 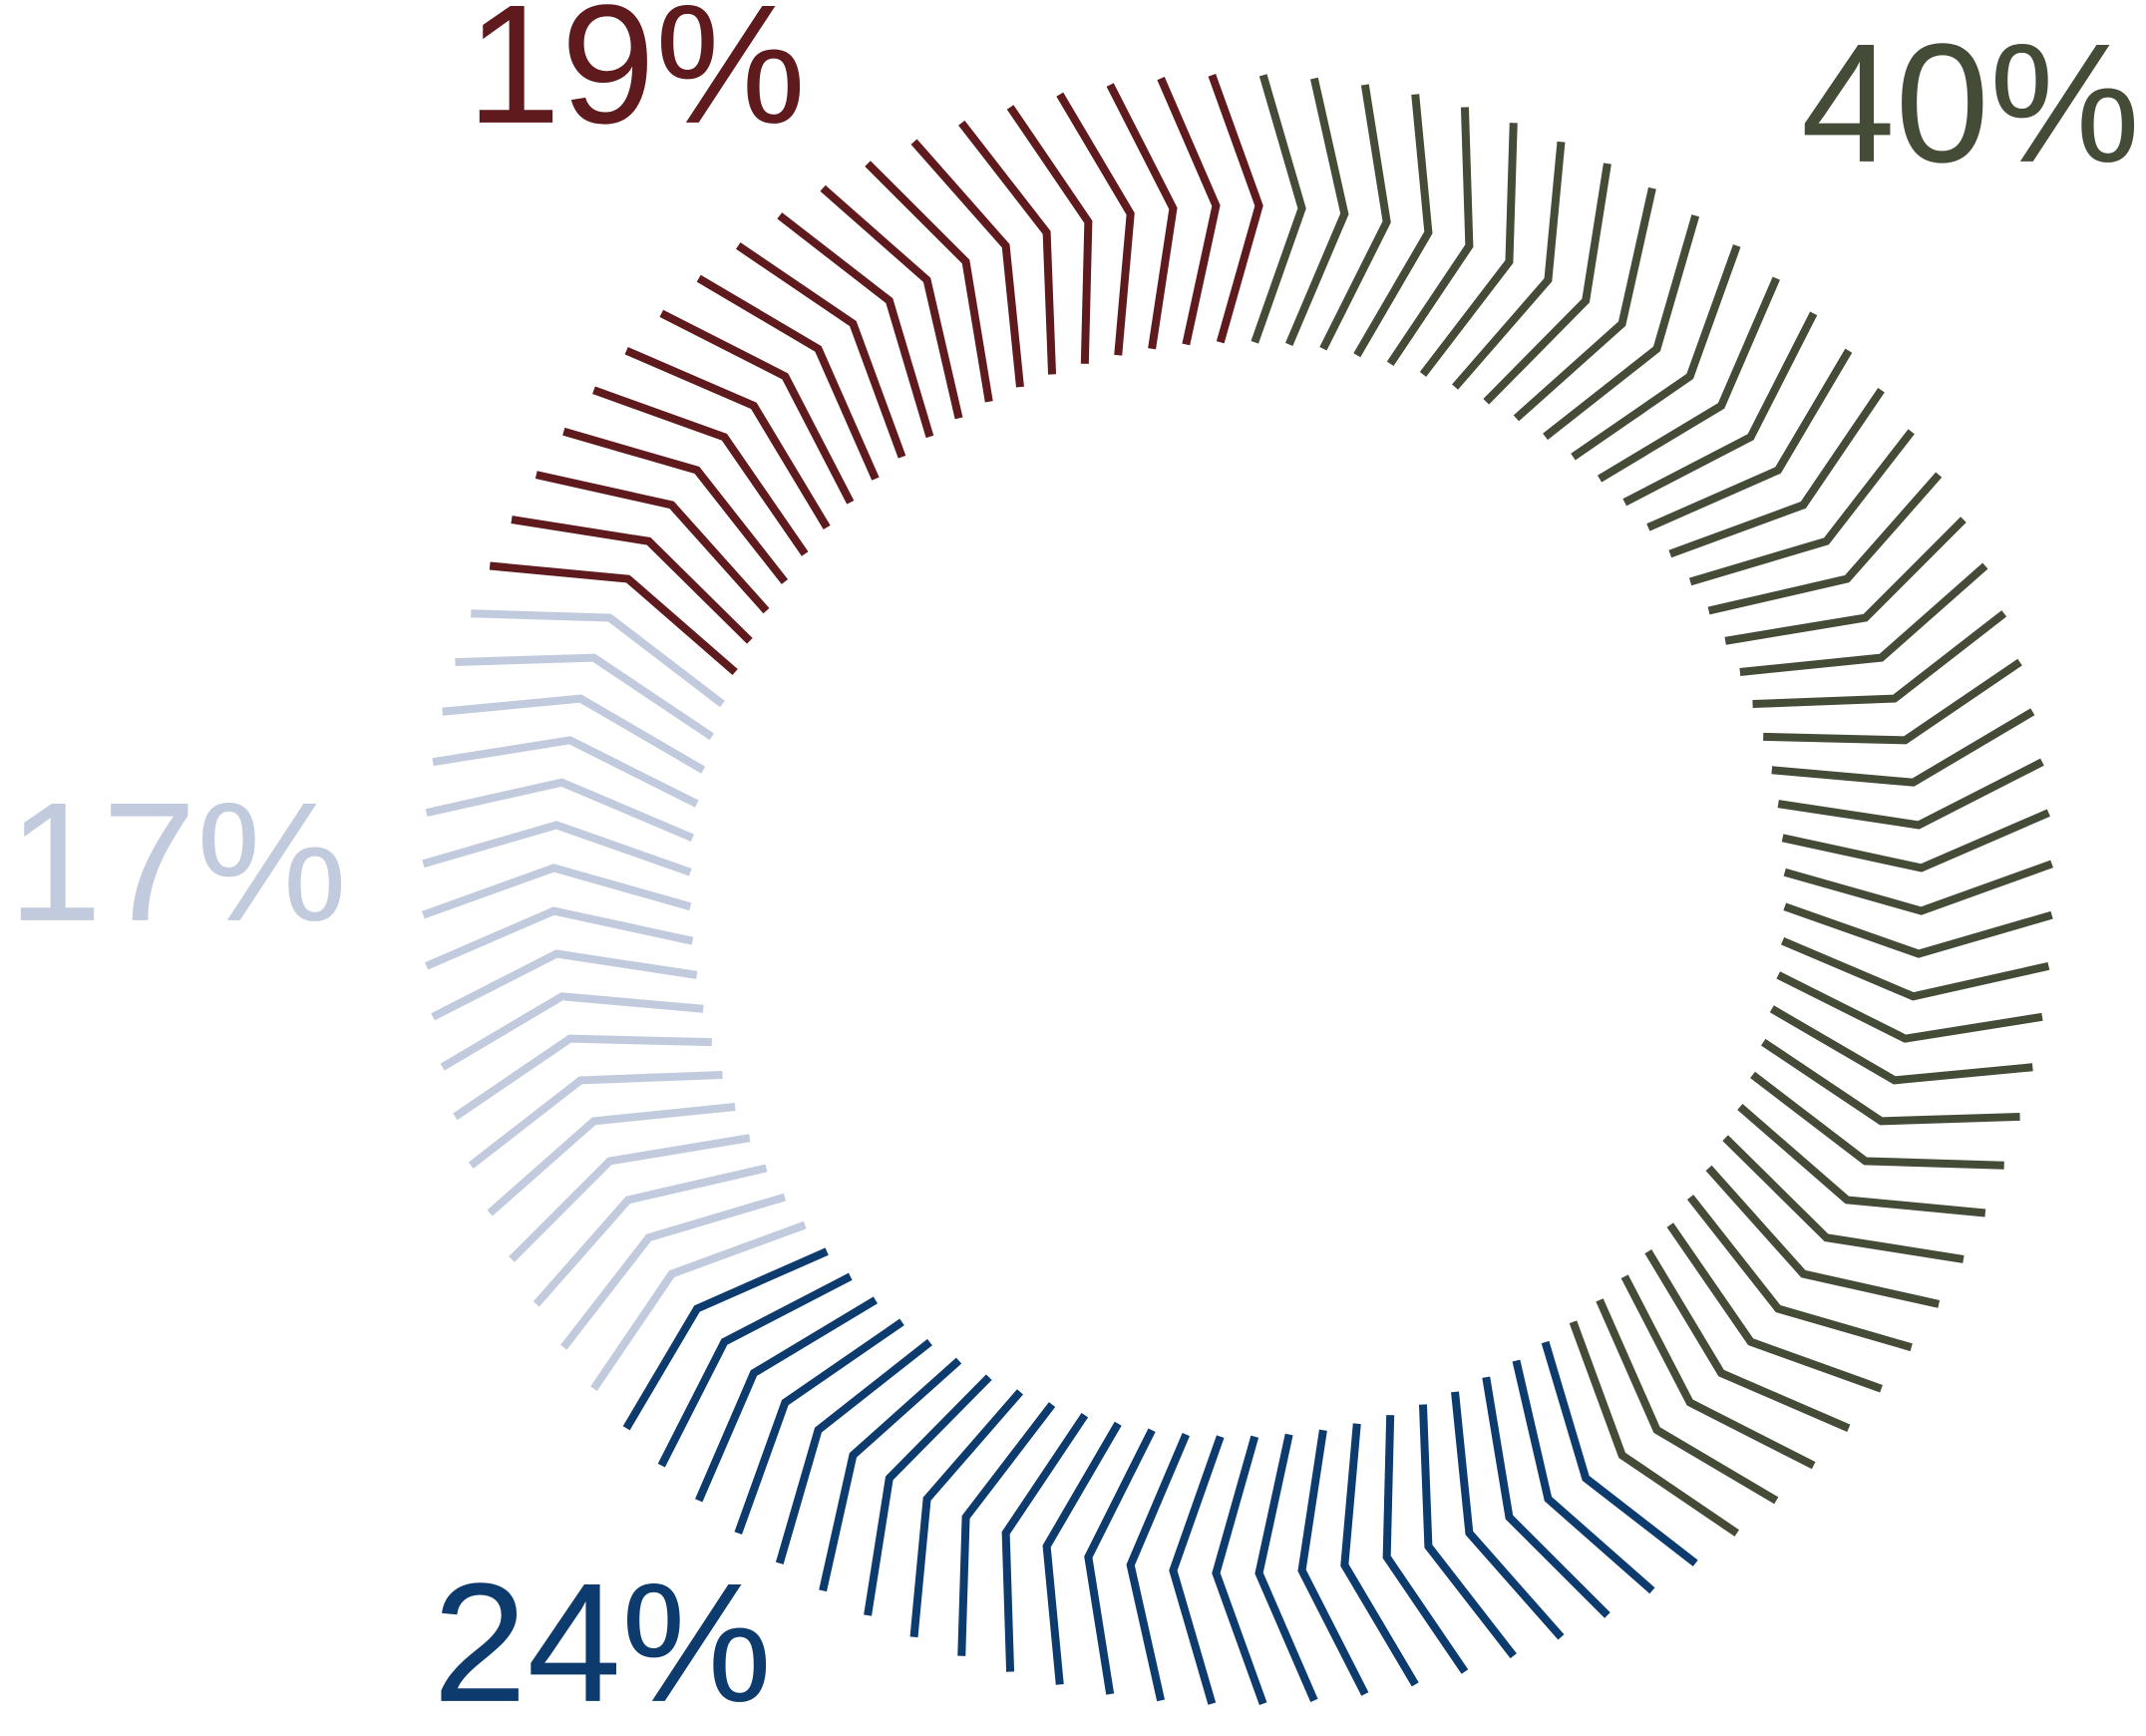 What do you see at coordinates (178, 862) in the screenshot?
I see `value-label: 17%` at bounding box center [178, 862].